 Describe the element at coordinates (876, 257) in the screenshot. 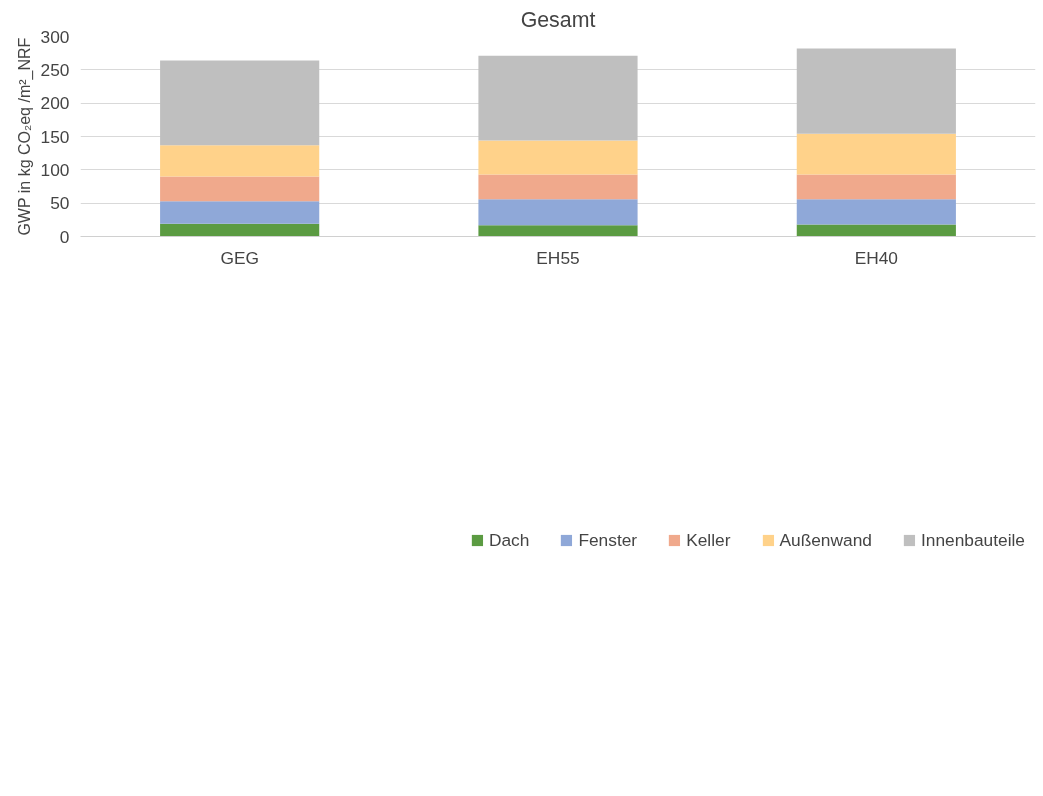

I see `x-tick-label: EH40` at that location.